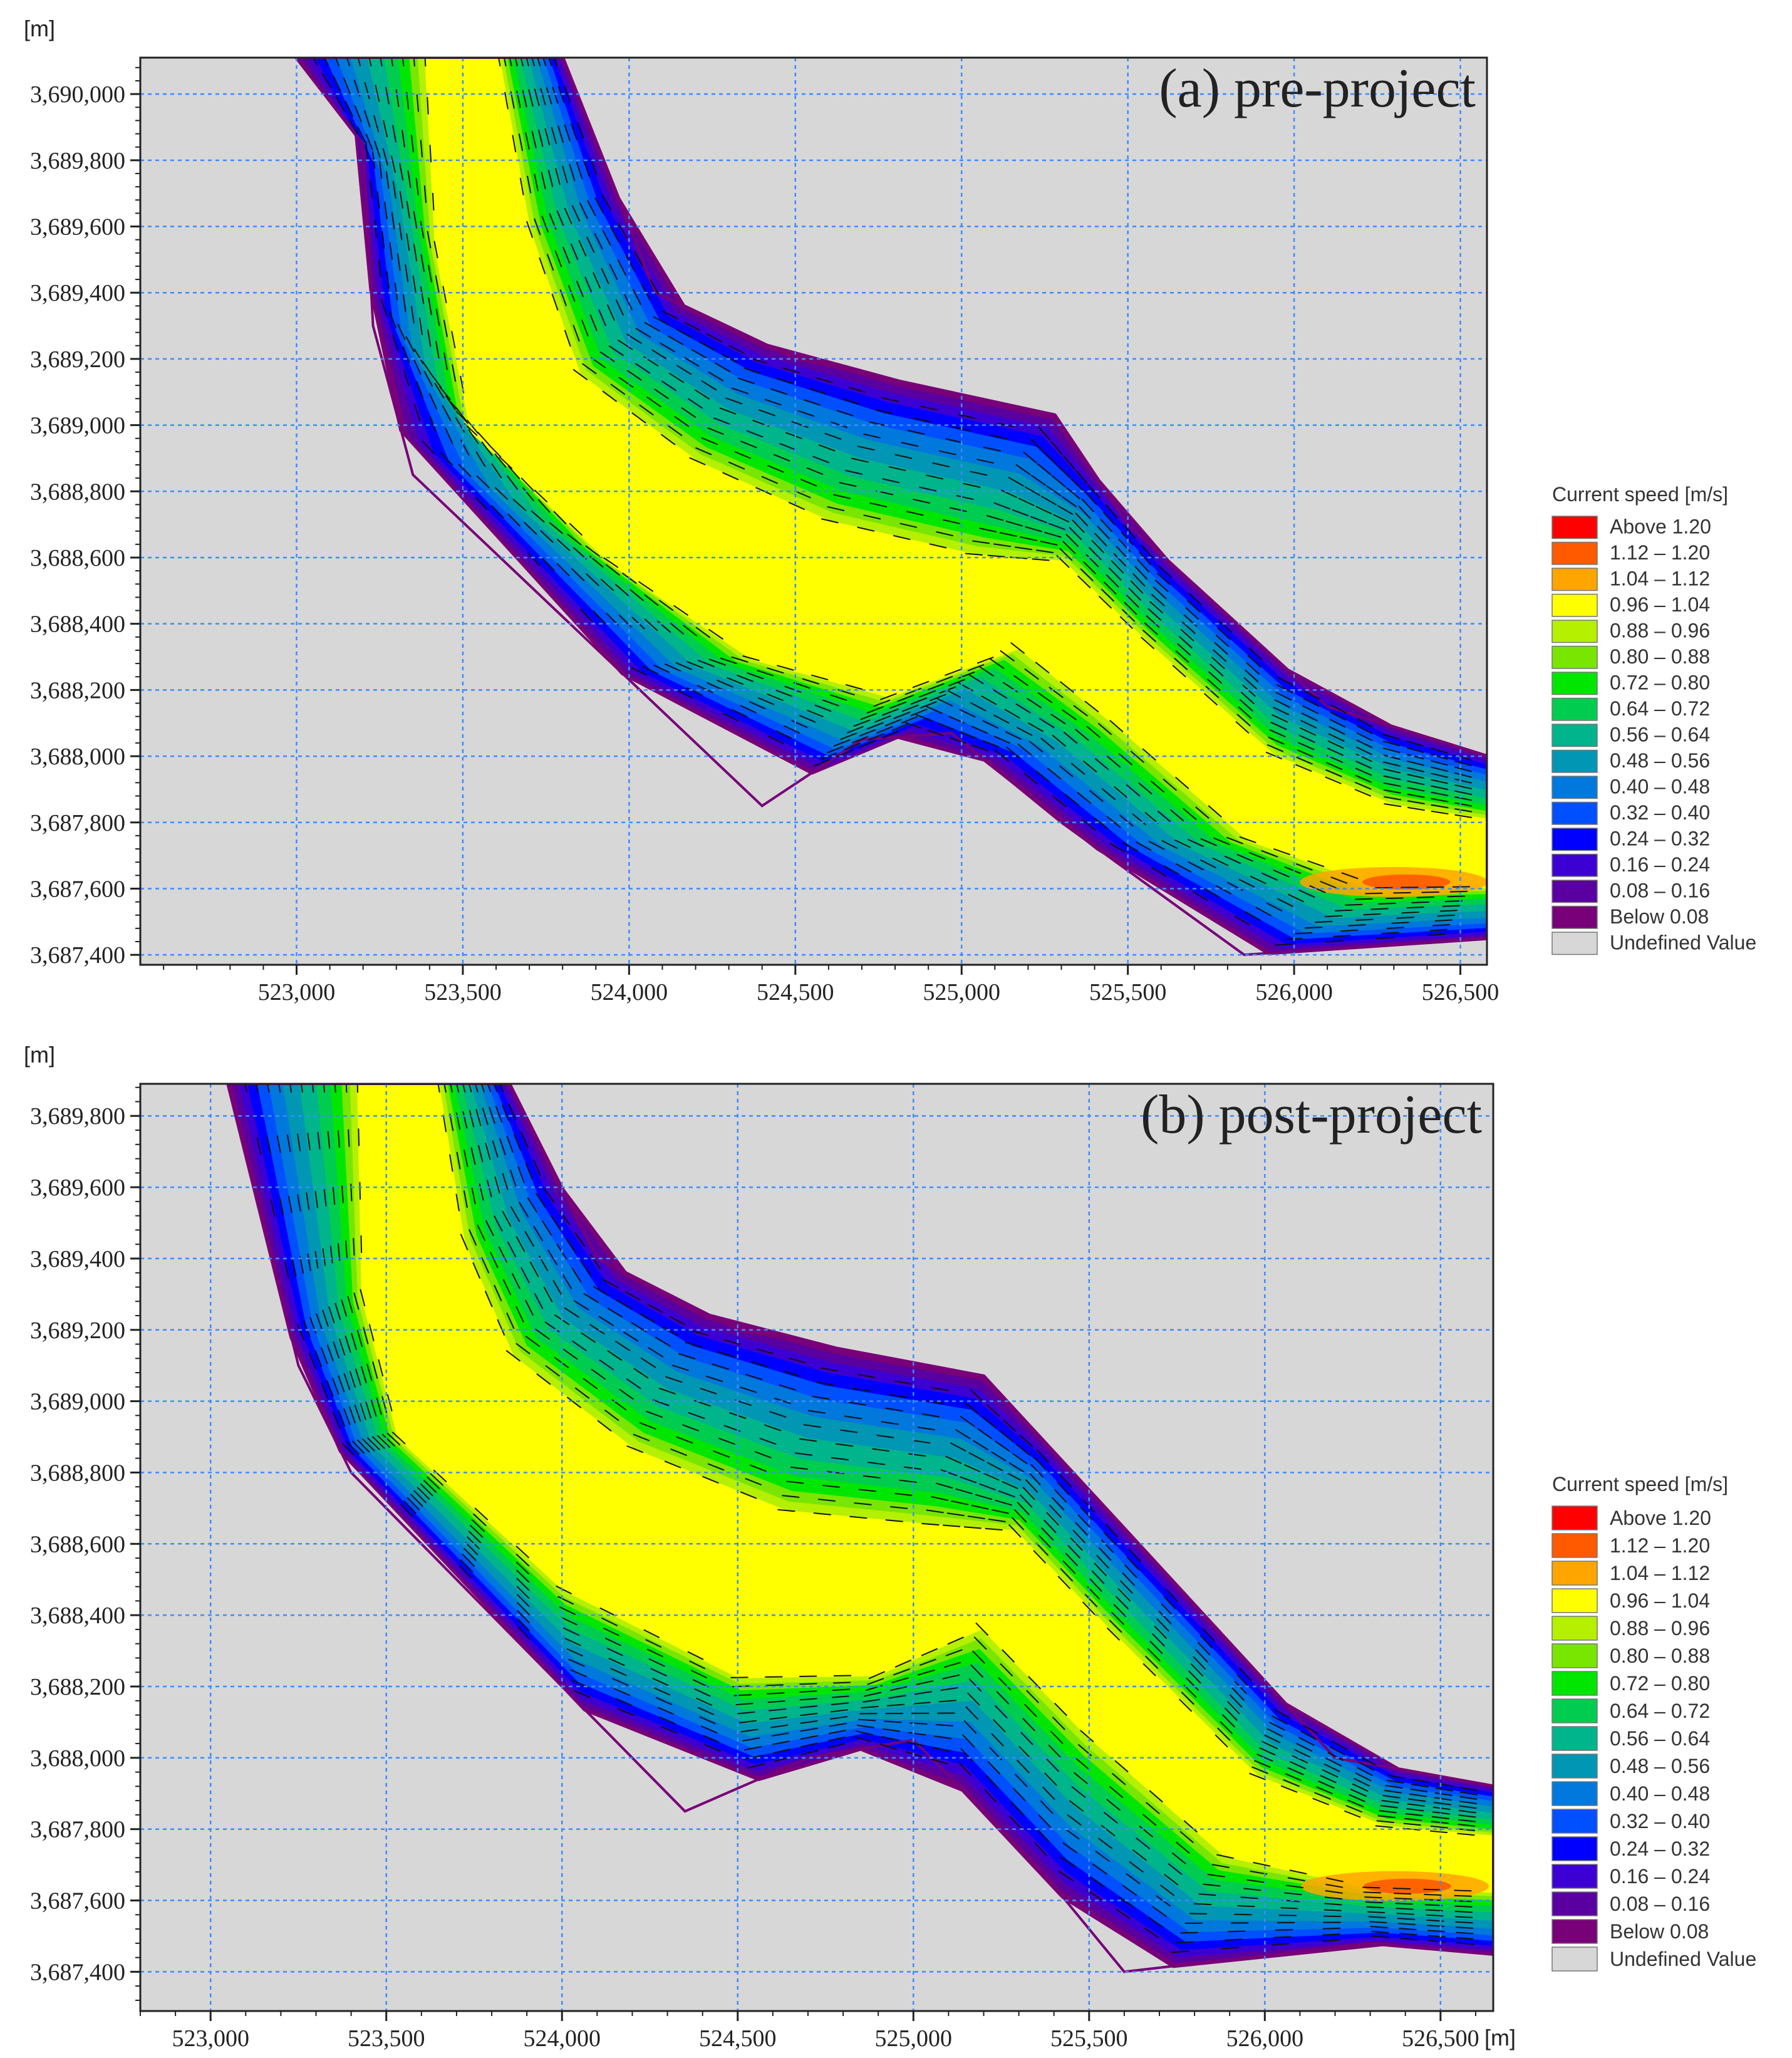  Describe the element at coordinates (77, 94) in the screenshot. I see `y-tick-label: 3,690,000` at that location.